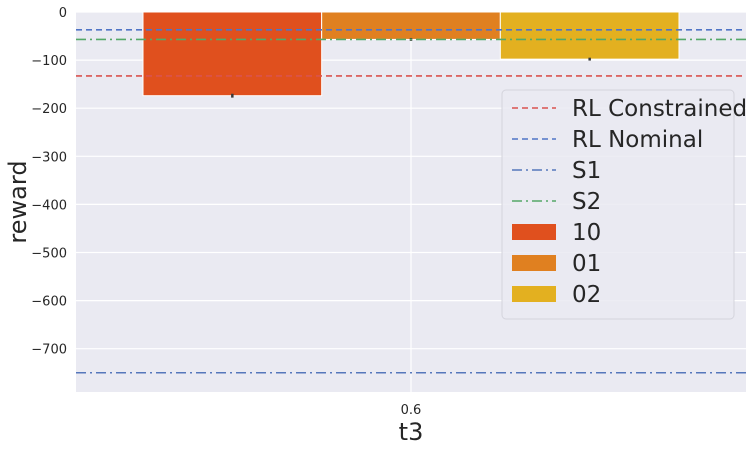 This screenshot has height=450, width=751. I want to click on legend-label: 01, so click(586, 264).